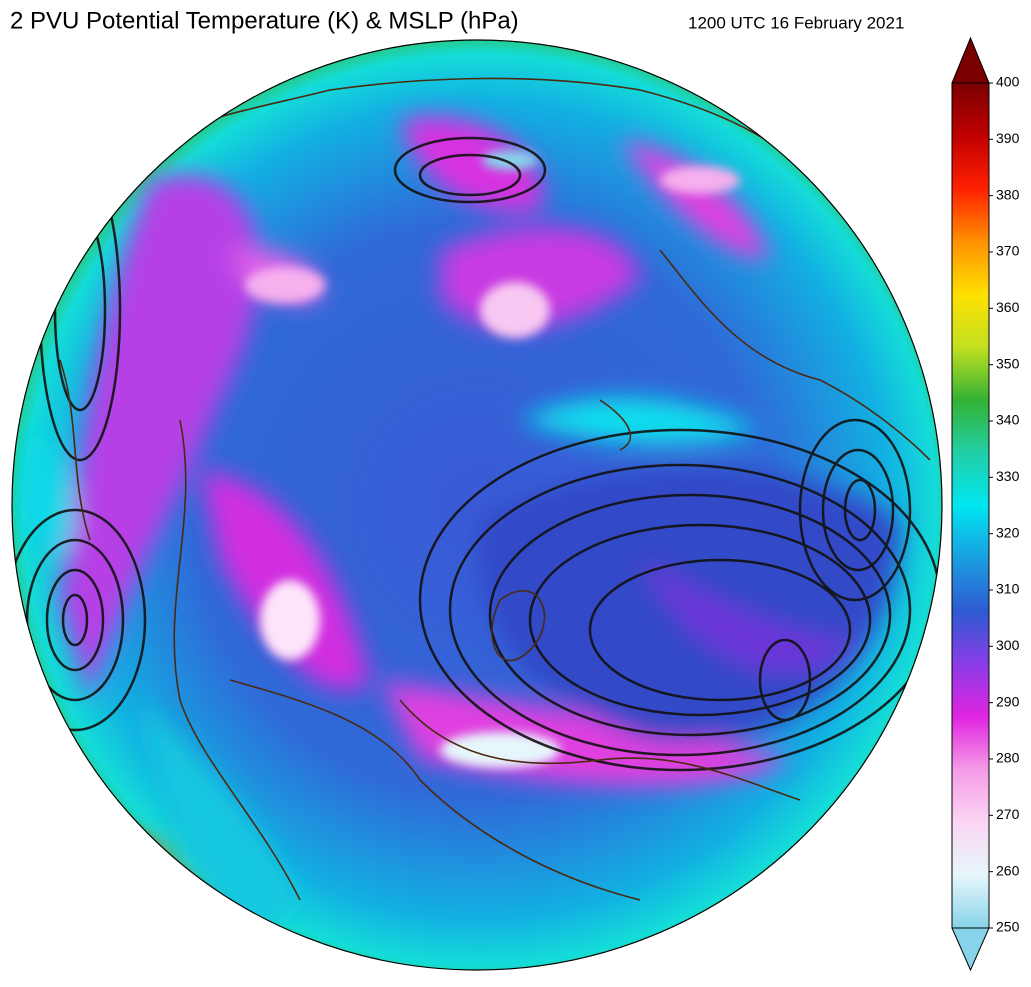 The image size is (1031, 987). I want to click on colorbar-extend-low, so click(970, 949).